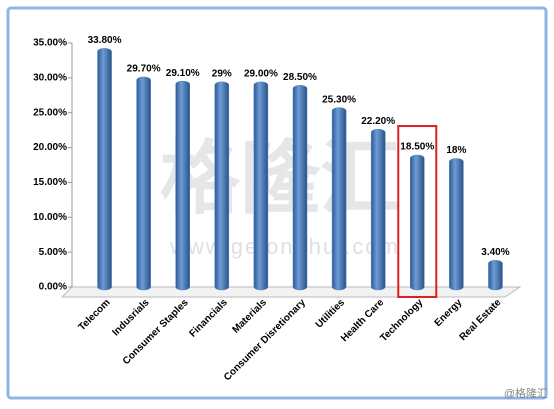  Describe the element at coordinates (50, 147) in the screenshot. I see `y-tick-label: 20.00%` at that location.